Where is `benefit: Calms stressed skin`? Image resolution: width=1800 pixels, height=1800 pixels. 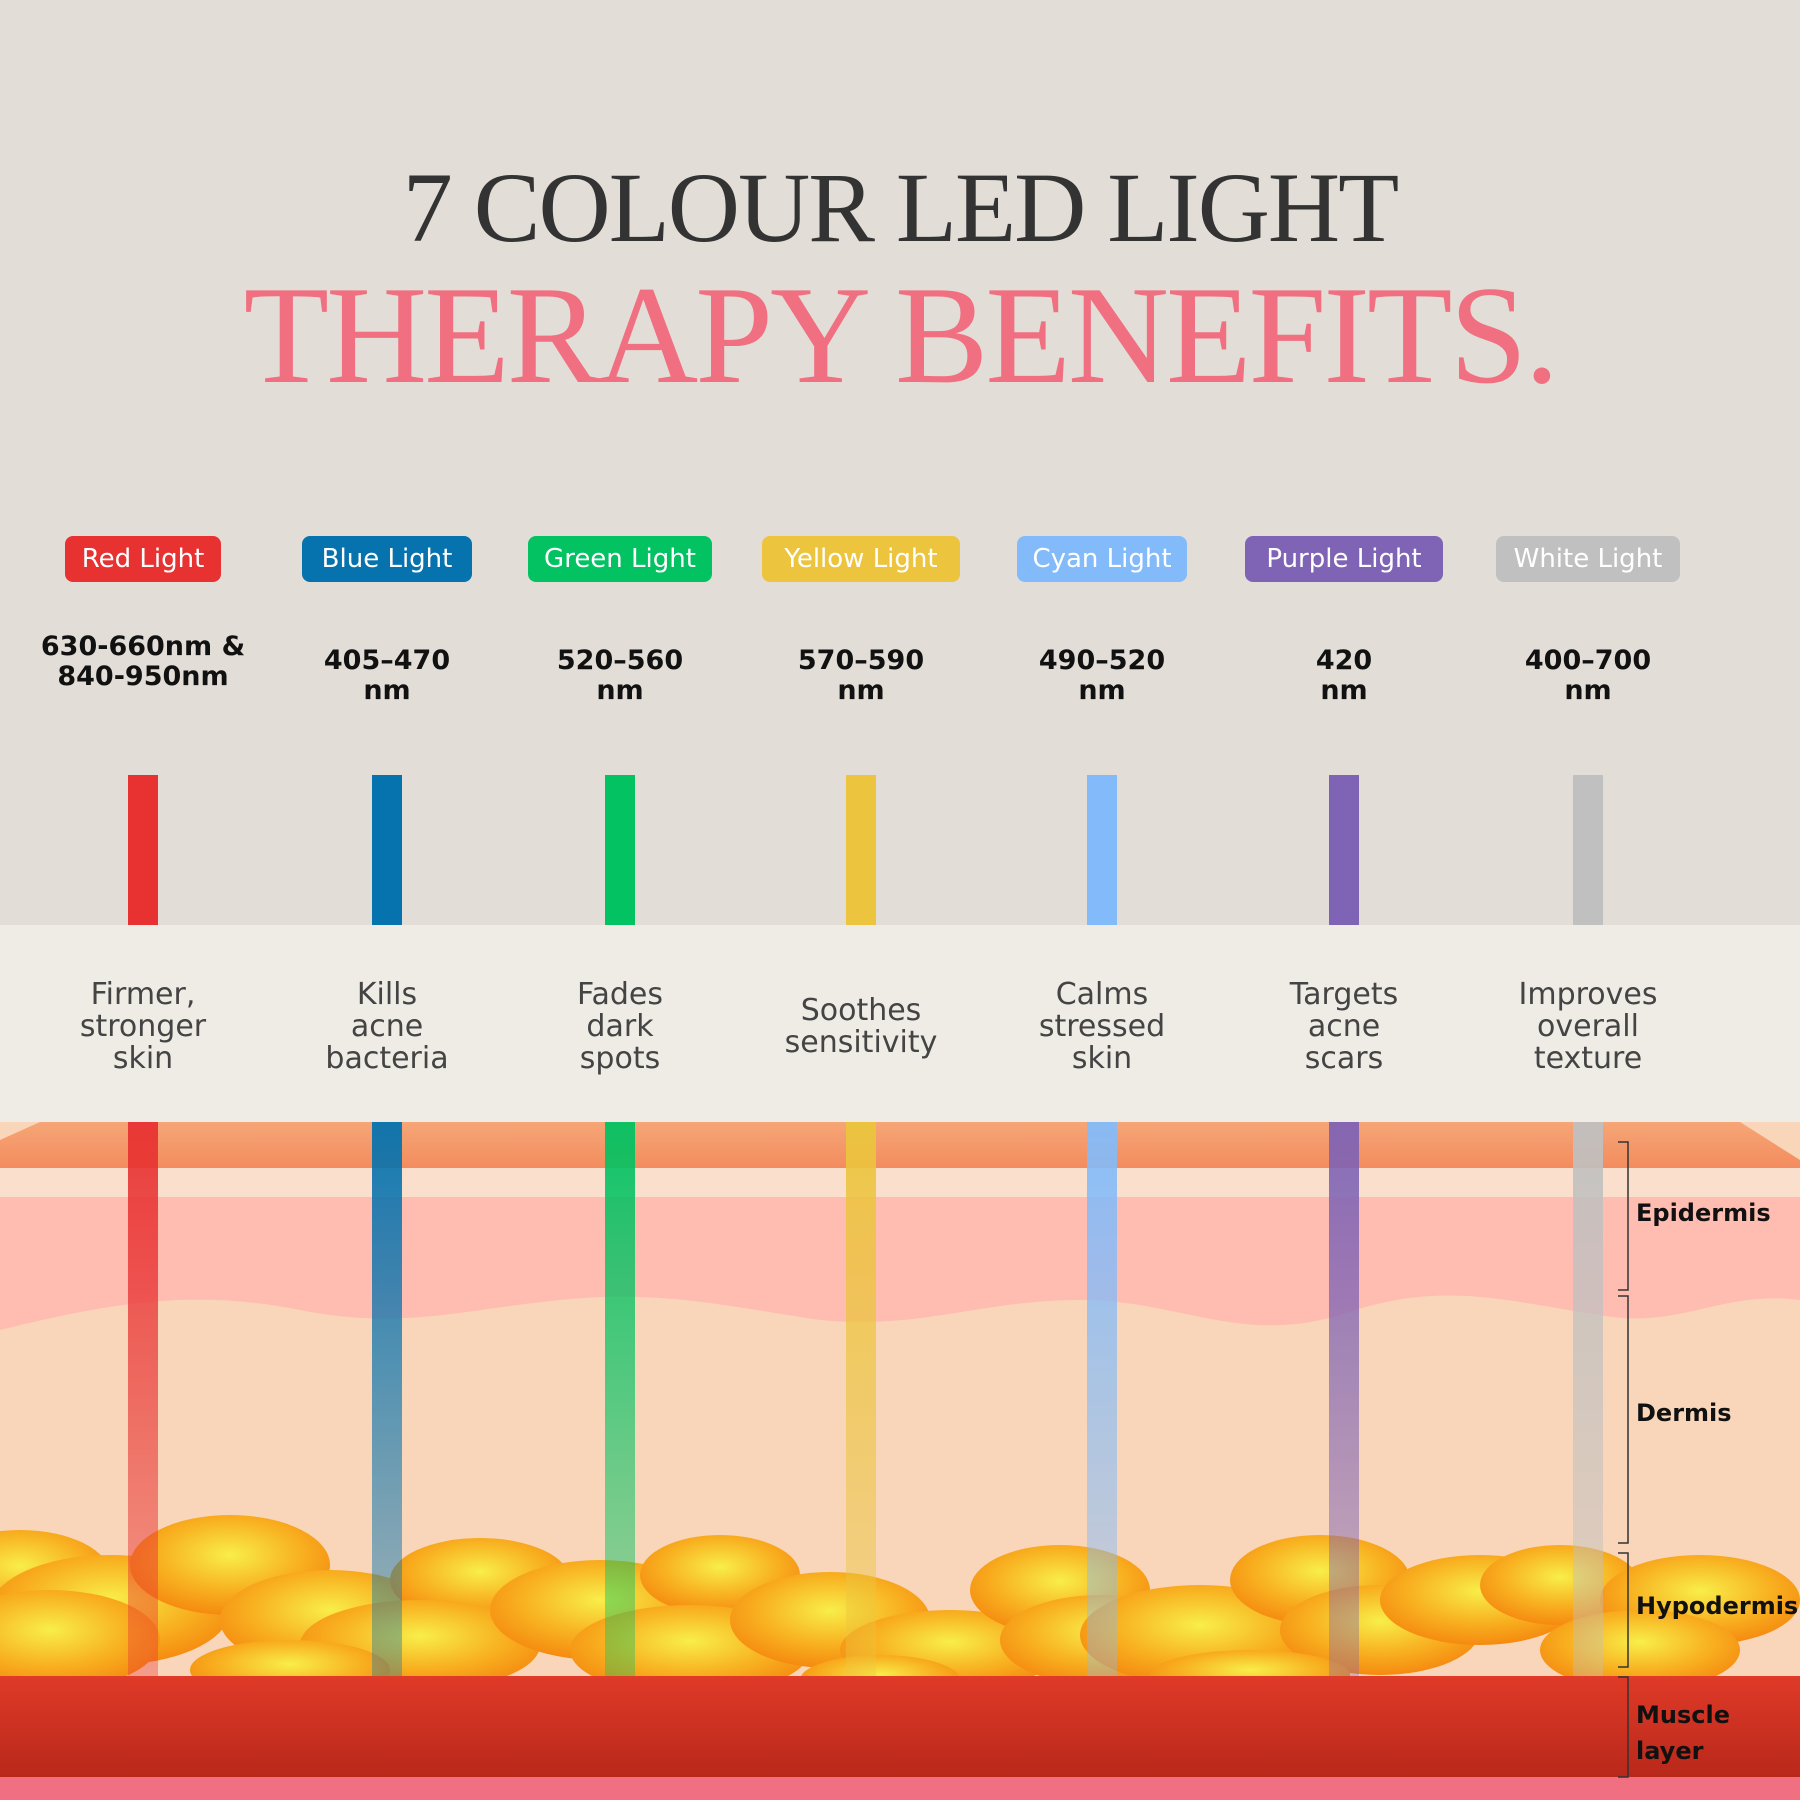
benefit: Calms stressed skin is located at coordinates (1102, 1026).